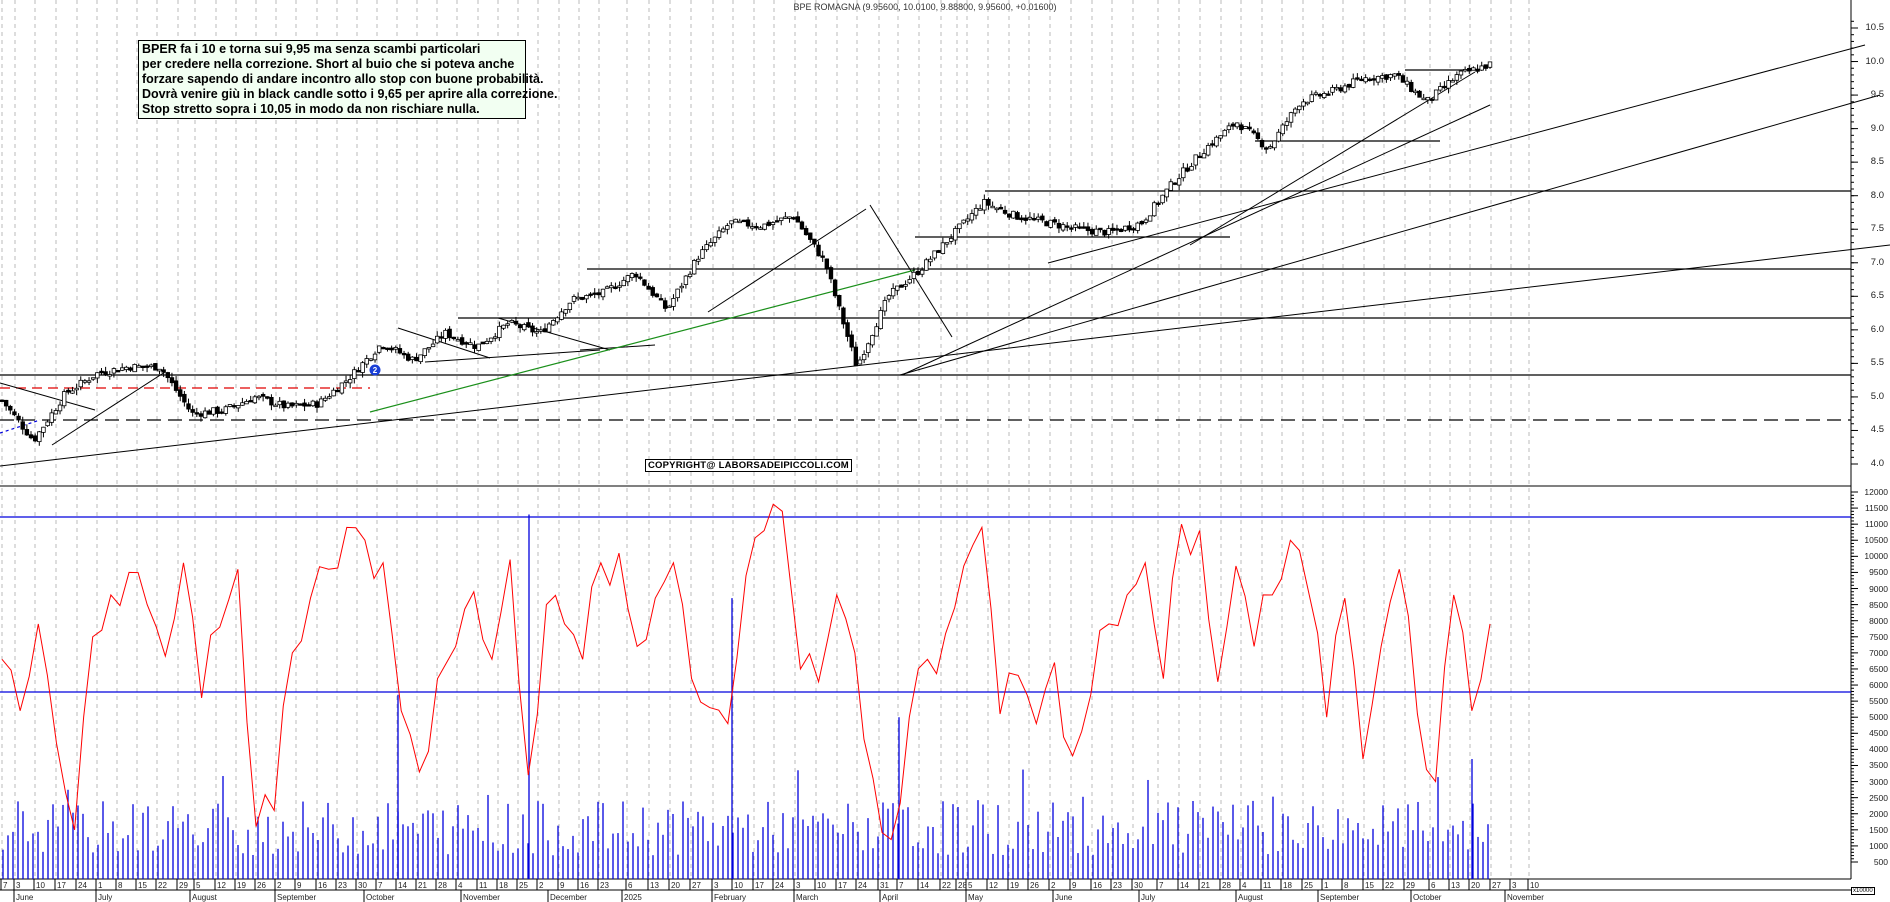  What do you see at coordinates (1876, 492) in the screenshot?
I see `volume-tick-label: 12000` at bounding box center [1876, 492].